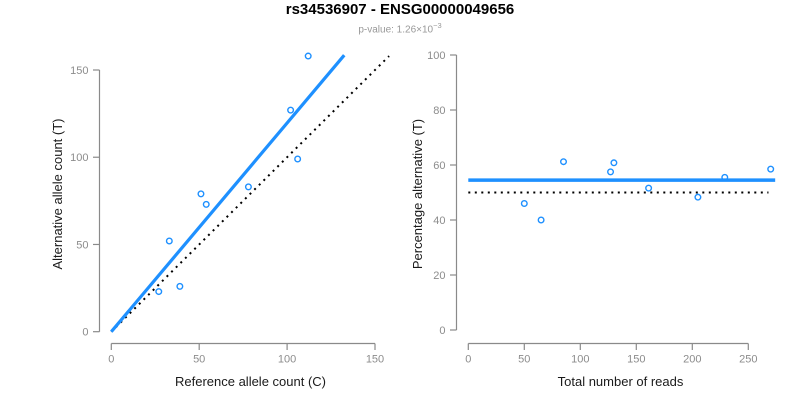  Describe the element at coordinates (57, 194) in the screenshot. I see `left-y-axis-label: Alternative allele count (T)` at that location.